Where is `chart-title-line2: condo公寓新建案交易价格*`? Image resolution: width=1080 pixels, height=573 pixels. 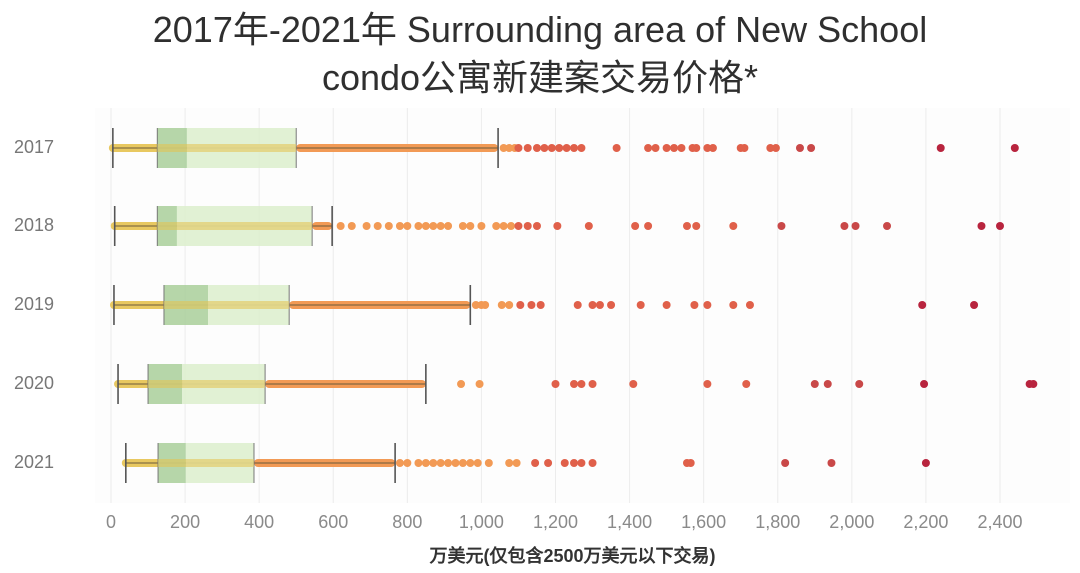 chart-title-line2: condo公寓新建案交易价格* is located at coordinates (540, 77).